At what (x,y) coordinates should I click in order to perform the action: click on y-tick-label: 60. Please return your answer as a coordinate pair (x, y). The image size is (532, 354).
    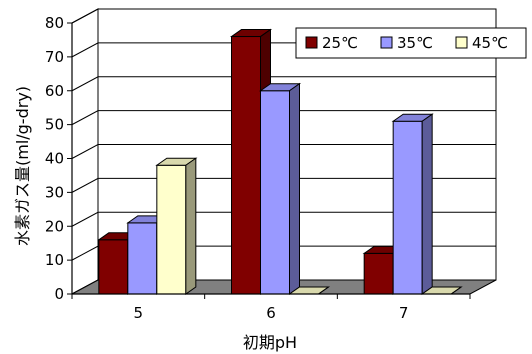
    Looking at the image, I should click on (54, 91).